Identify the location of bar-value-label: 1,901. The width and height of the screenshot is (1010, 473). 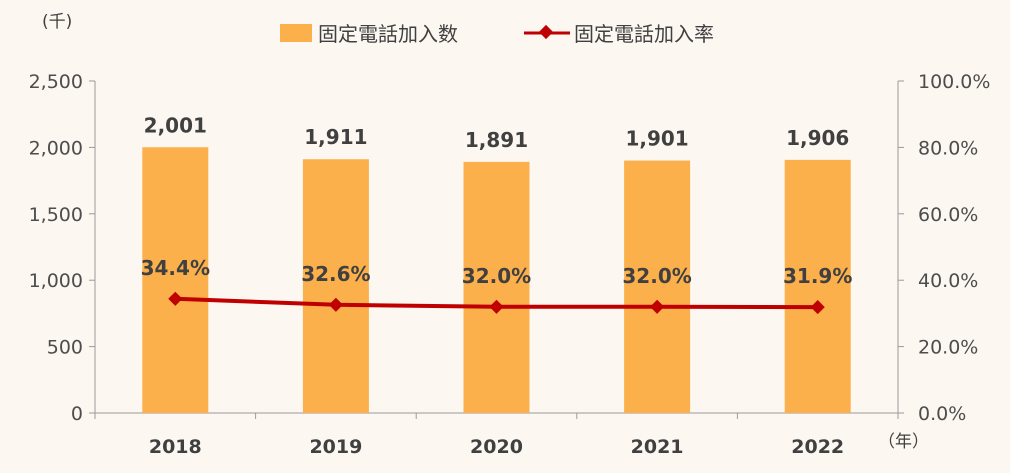
(656, 139).